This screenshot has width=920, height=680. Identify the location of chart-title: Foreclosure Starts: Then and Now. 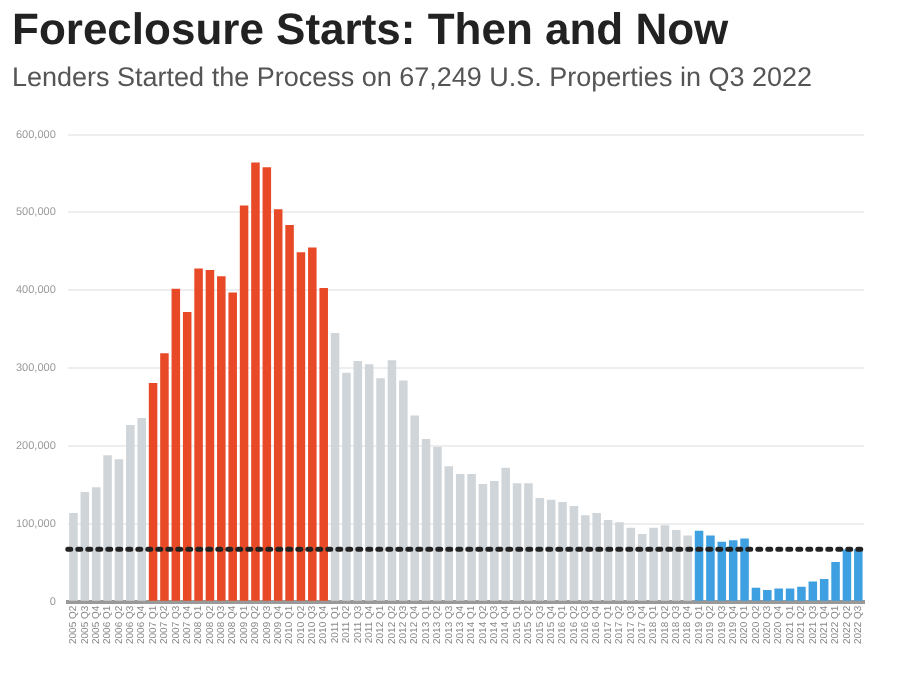
(370, 30).